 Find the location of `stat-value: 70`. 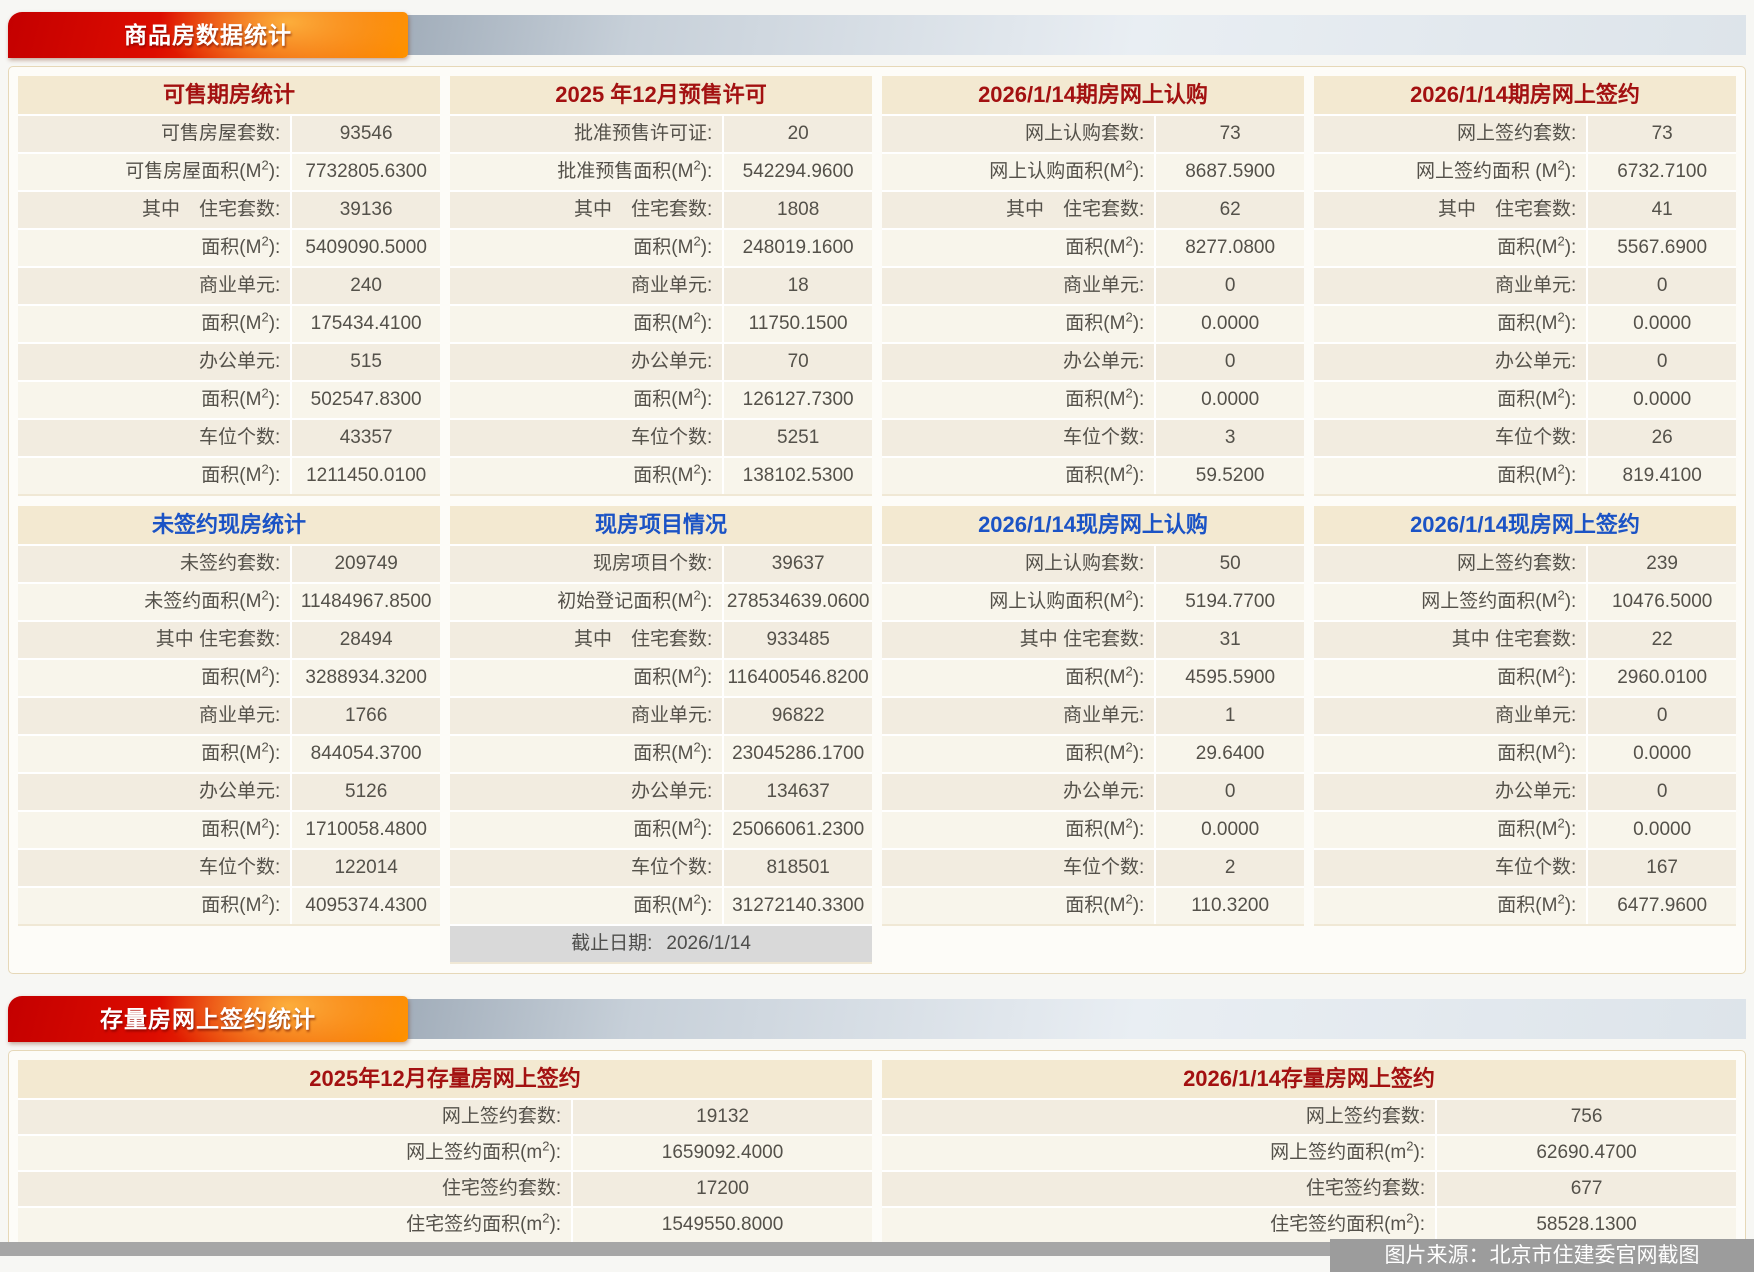

stat-value: 70 is located at coordinates (798, 361).